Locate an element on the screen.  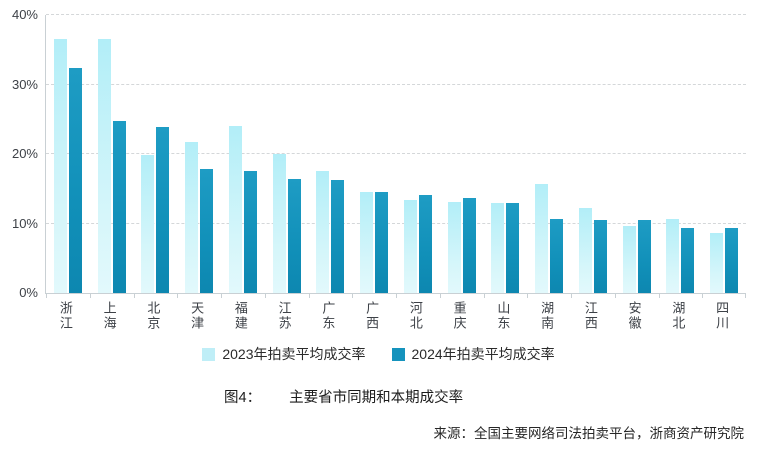
bar-2024-重庆 is located at coordinates (469, 245).